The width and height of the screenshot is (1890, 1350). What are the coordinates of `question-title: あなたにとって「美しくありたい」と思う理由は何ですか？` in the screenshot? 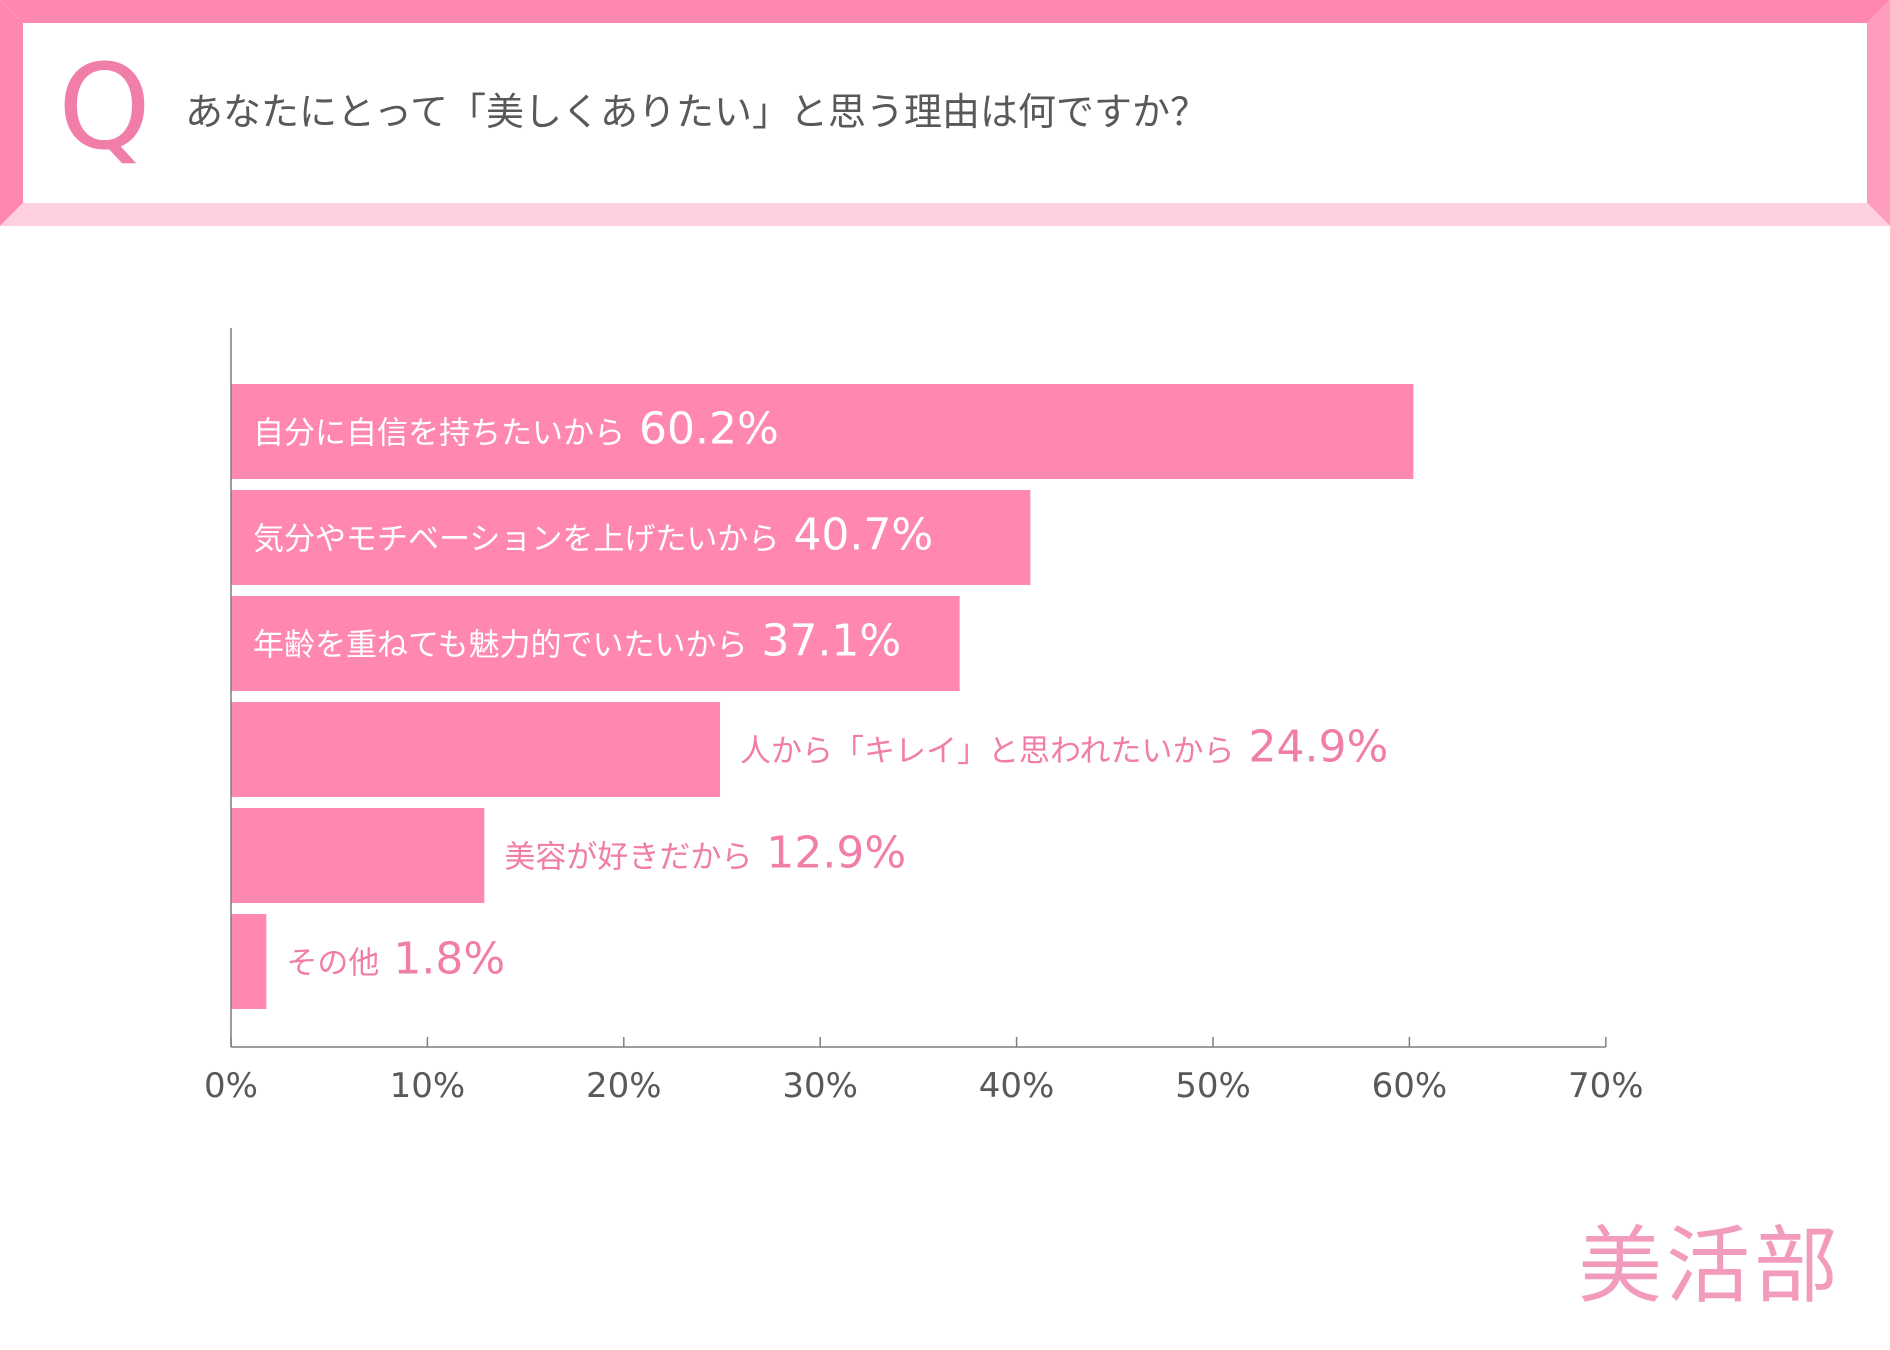 It's located at (696, 112).